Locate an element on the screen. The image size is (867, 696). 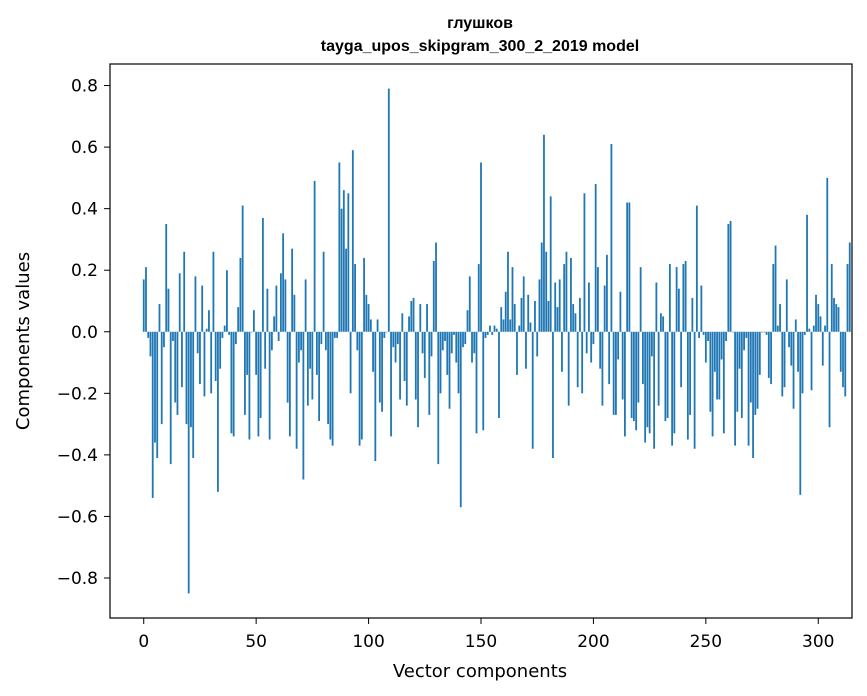
y-tick-label: 0.2 is located at coordinates (84, 271).